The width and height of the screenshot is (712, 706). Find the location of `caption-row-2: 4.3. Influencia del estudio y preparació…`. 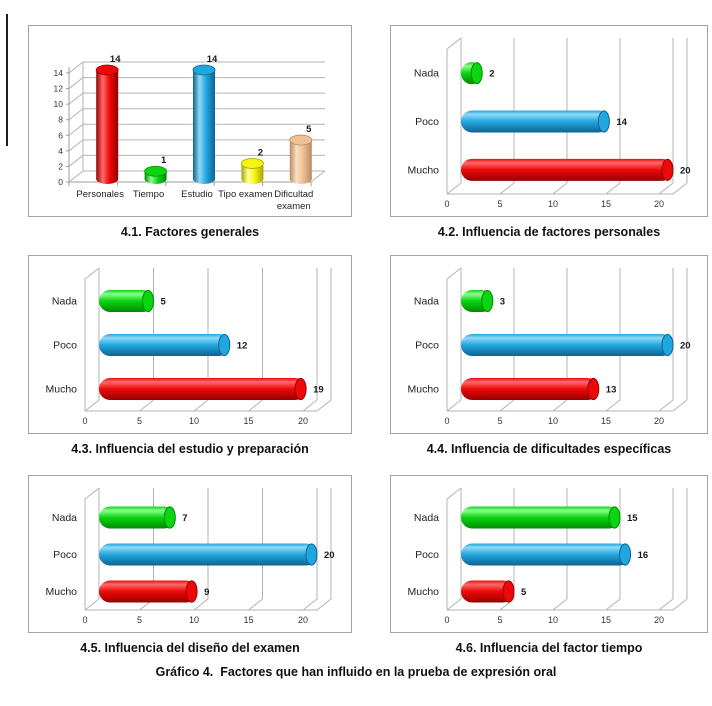

caption-row-2: 4.3. Influencia del estudio y preparació… is located at coordinates (370, 449).